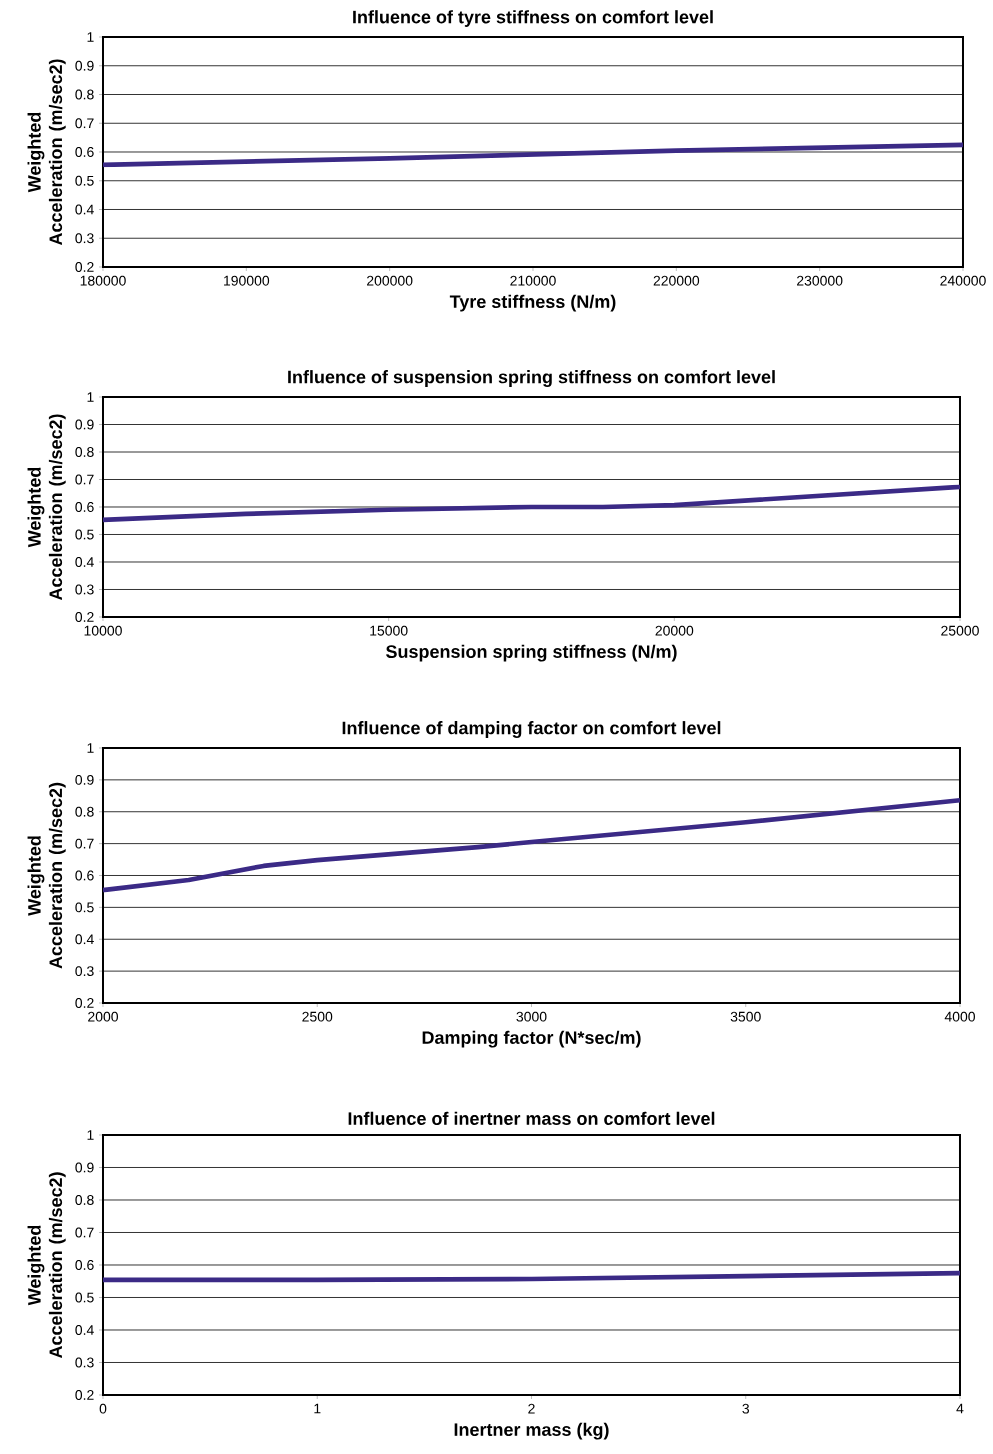 The height and width of the screenshot is (1454, 993). Describe the element at coordinates (531, 729) in the screenshot. I see `chart-title: Influence of damping factor on comfort level` at that location.